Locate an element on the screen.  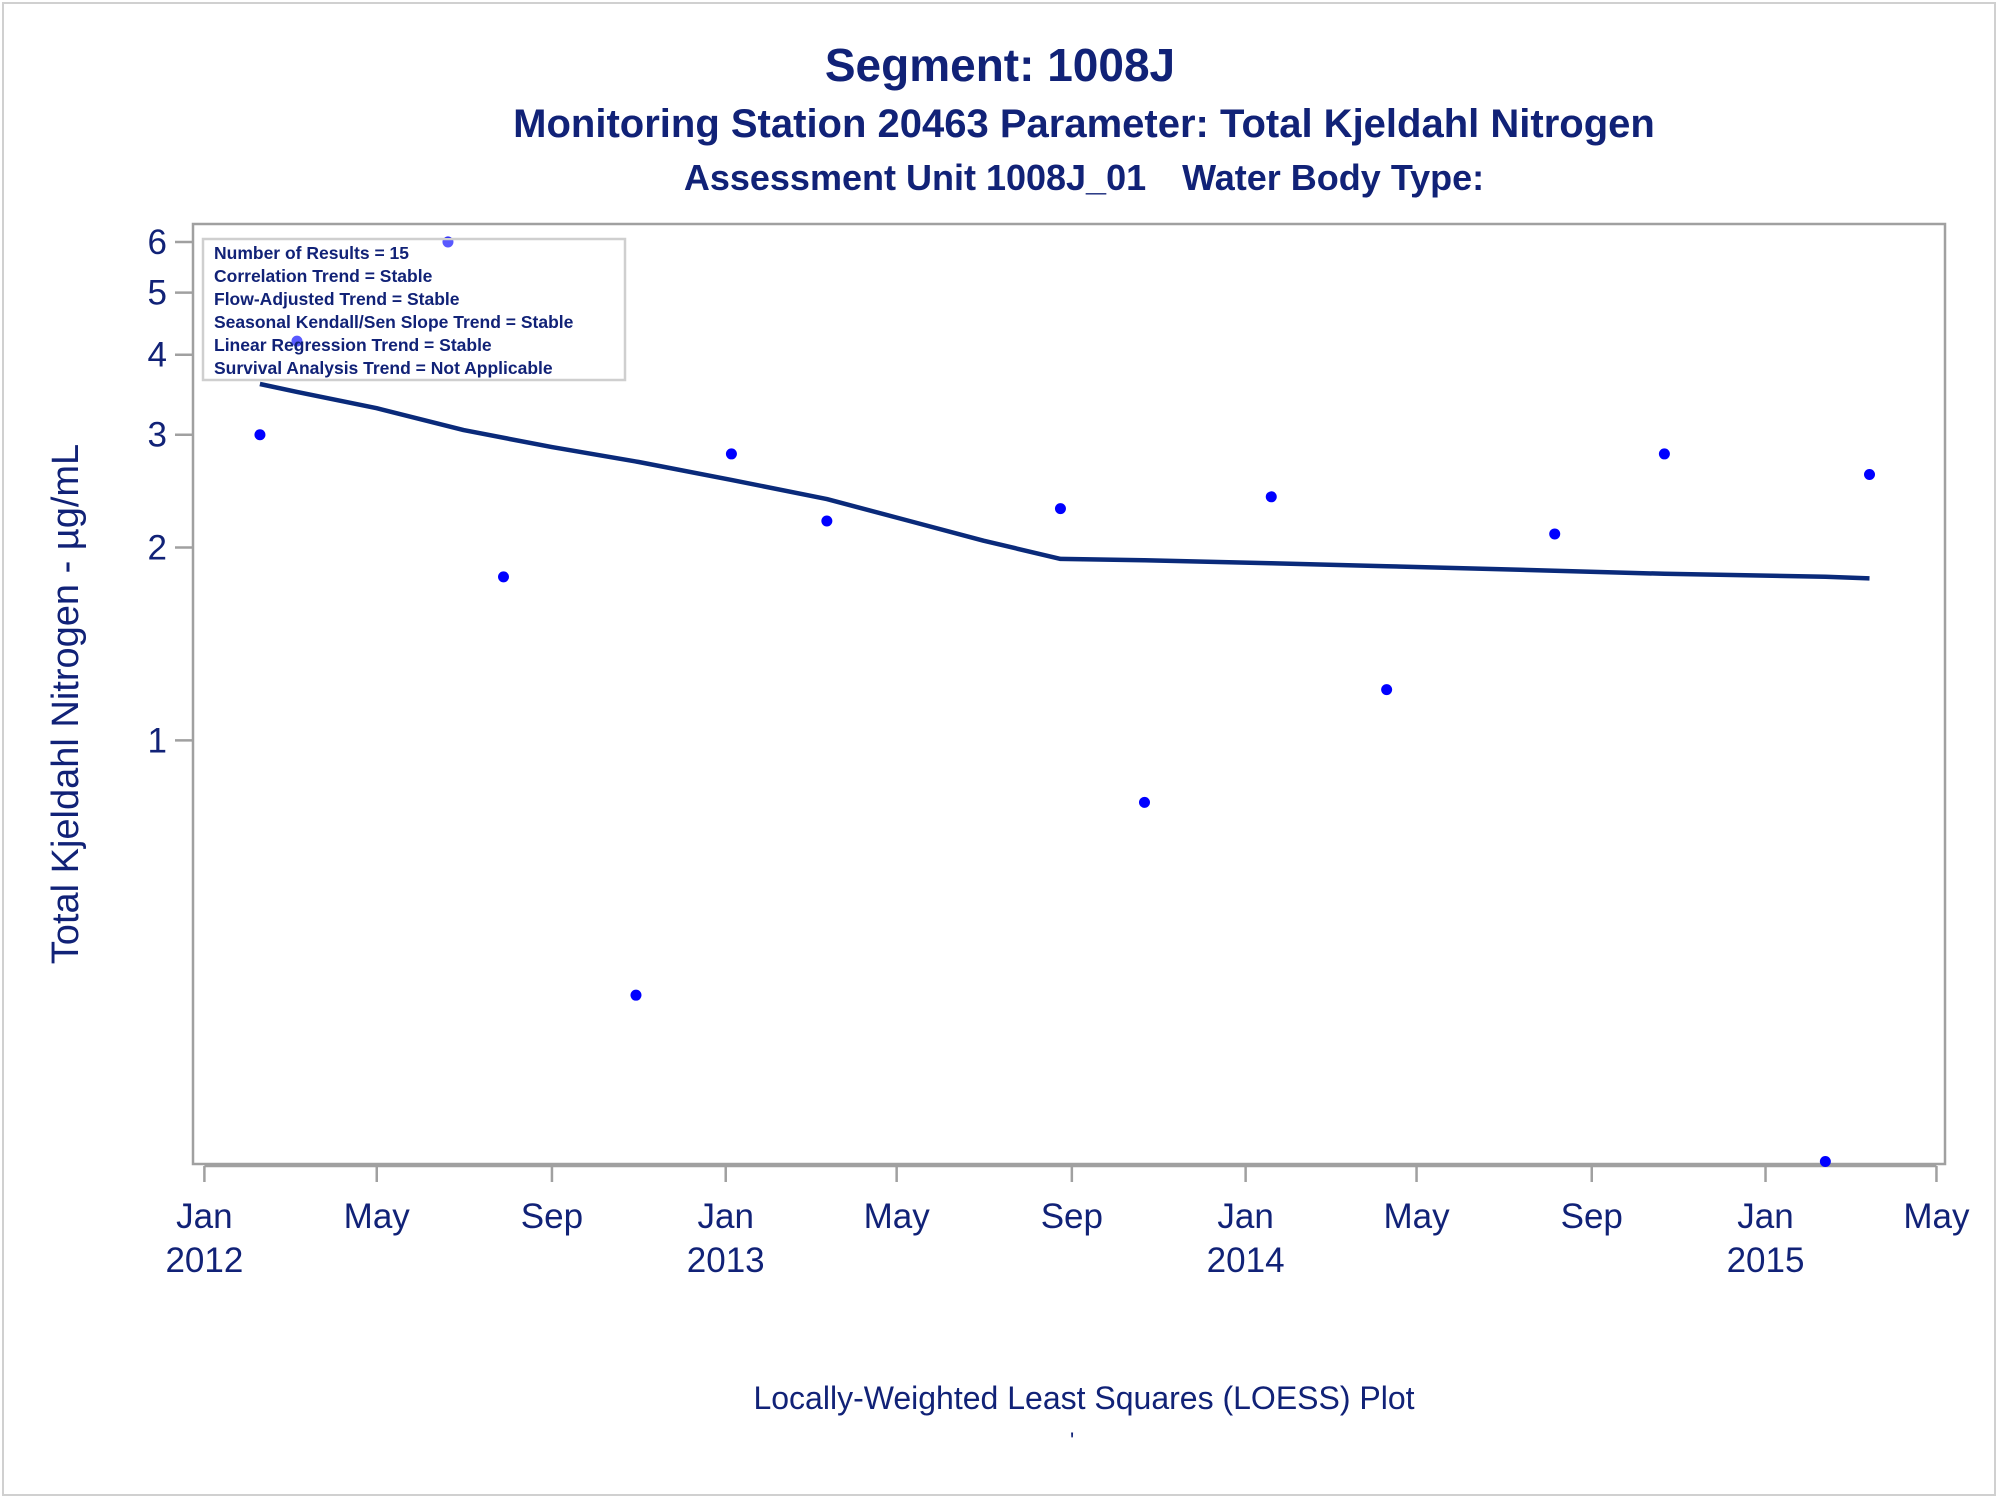
legend-line: Correlation Trend = Stable is located at coordinates (323, 276).